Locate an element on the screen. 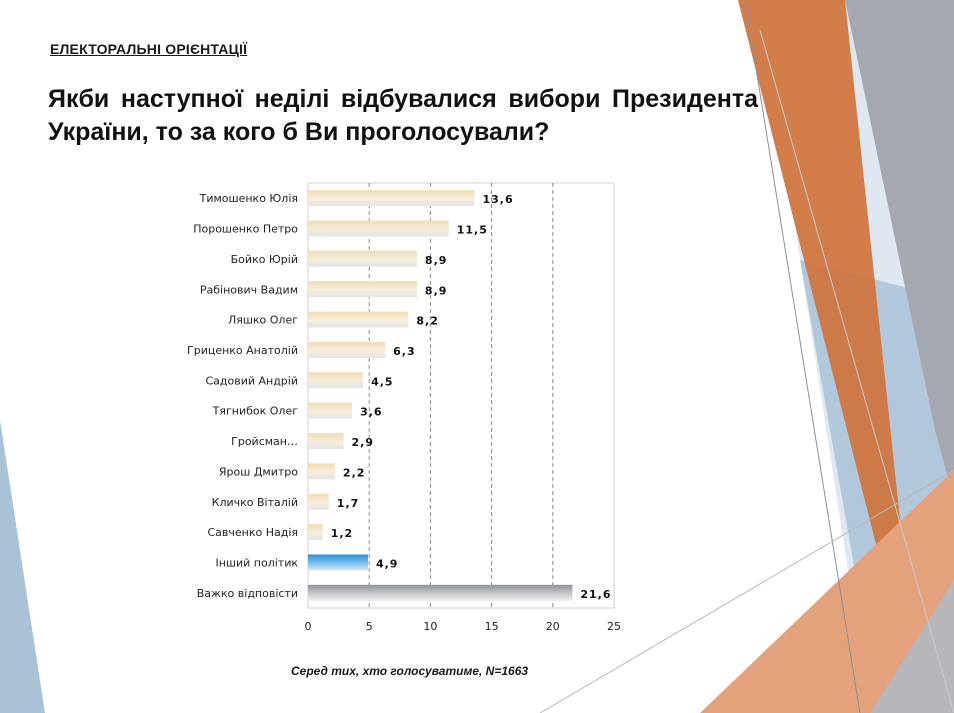 Image resolution: width=954 pixels, height=713 pixels. x-tick-label: 0 is located at coordinates (308, 626).